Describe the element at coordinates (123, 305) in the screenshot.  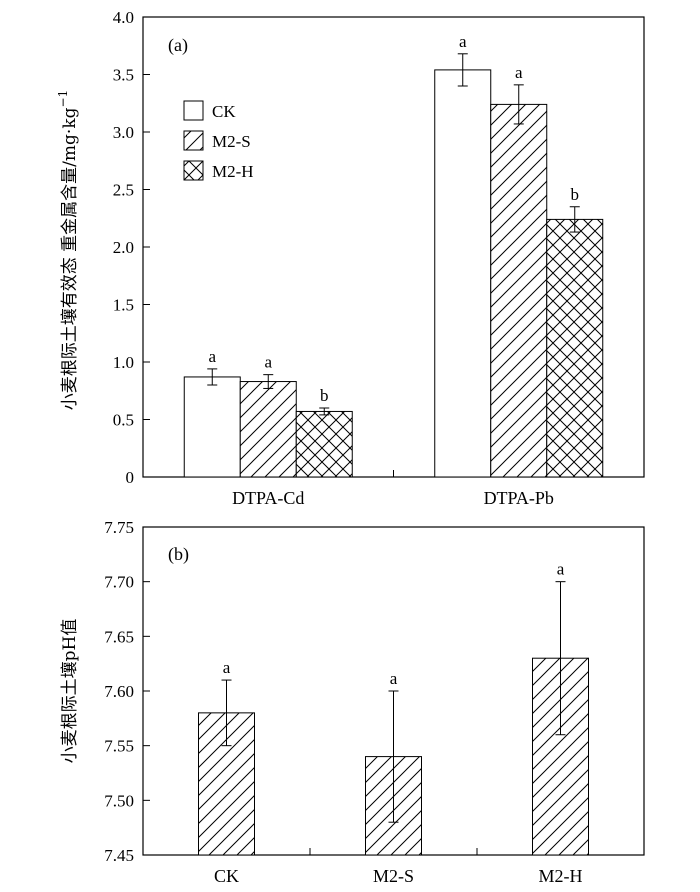
I see `y-tick-label: 1.5` at that location.